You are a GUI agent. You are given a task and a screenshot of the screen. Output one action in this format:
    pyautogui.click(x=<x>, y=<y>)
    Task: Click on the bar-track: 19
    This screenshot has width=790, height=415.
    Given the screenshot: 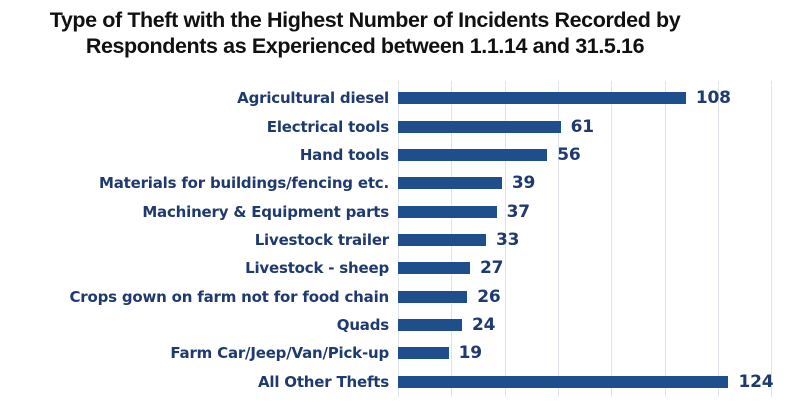 What is the action you would take?
    pyautogui.click(x=440, y=353)
    